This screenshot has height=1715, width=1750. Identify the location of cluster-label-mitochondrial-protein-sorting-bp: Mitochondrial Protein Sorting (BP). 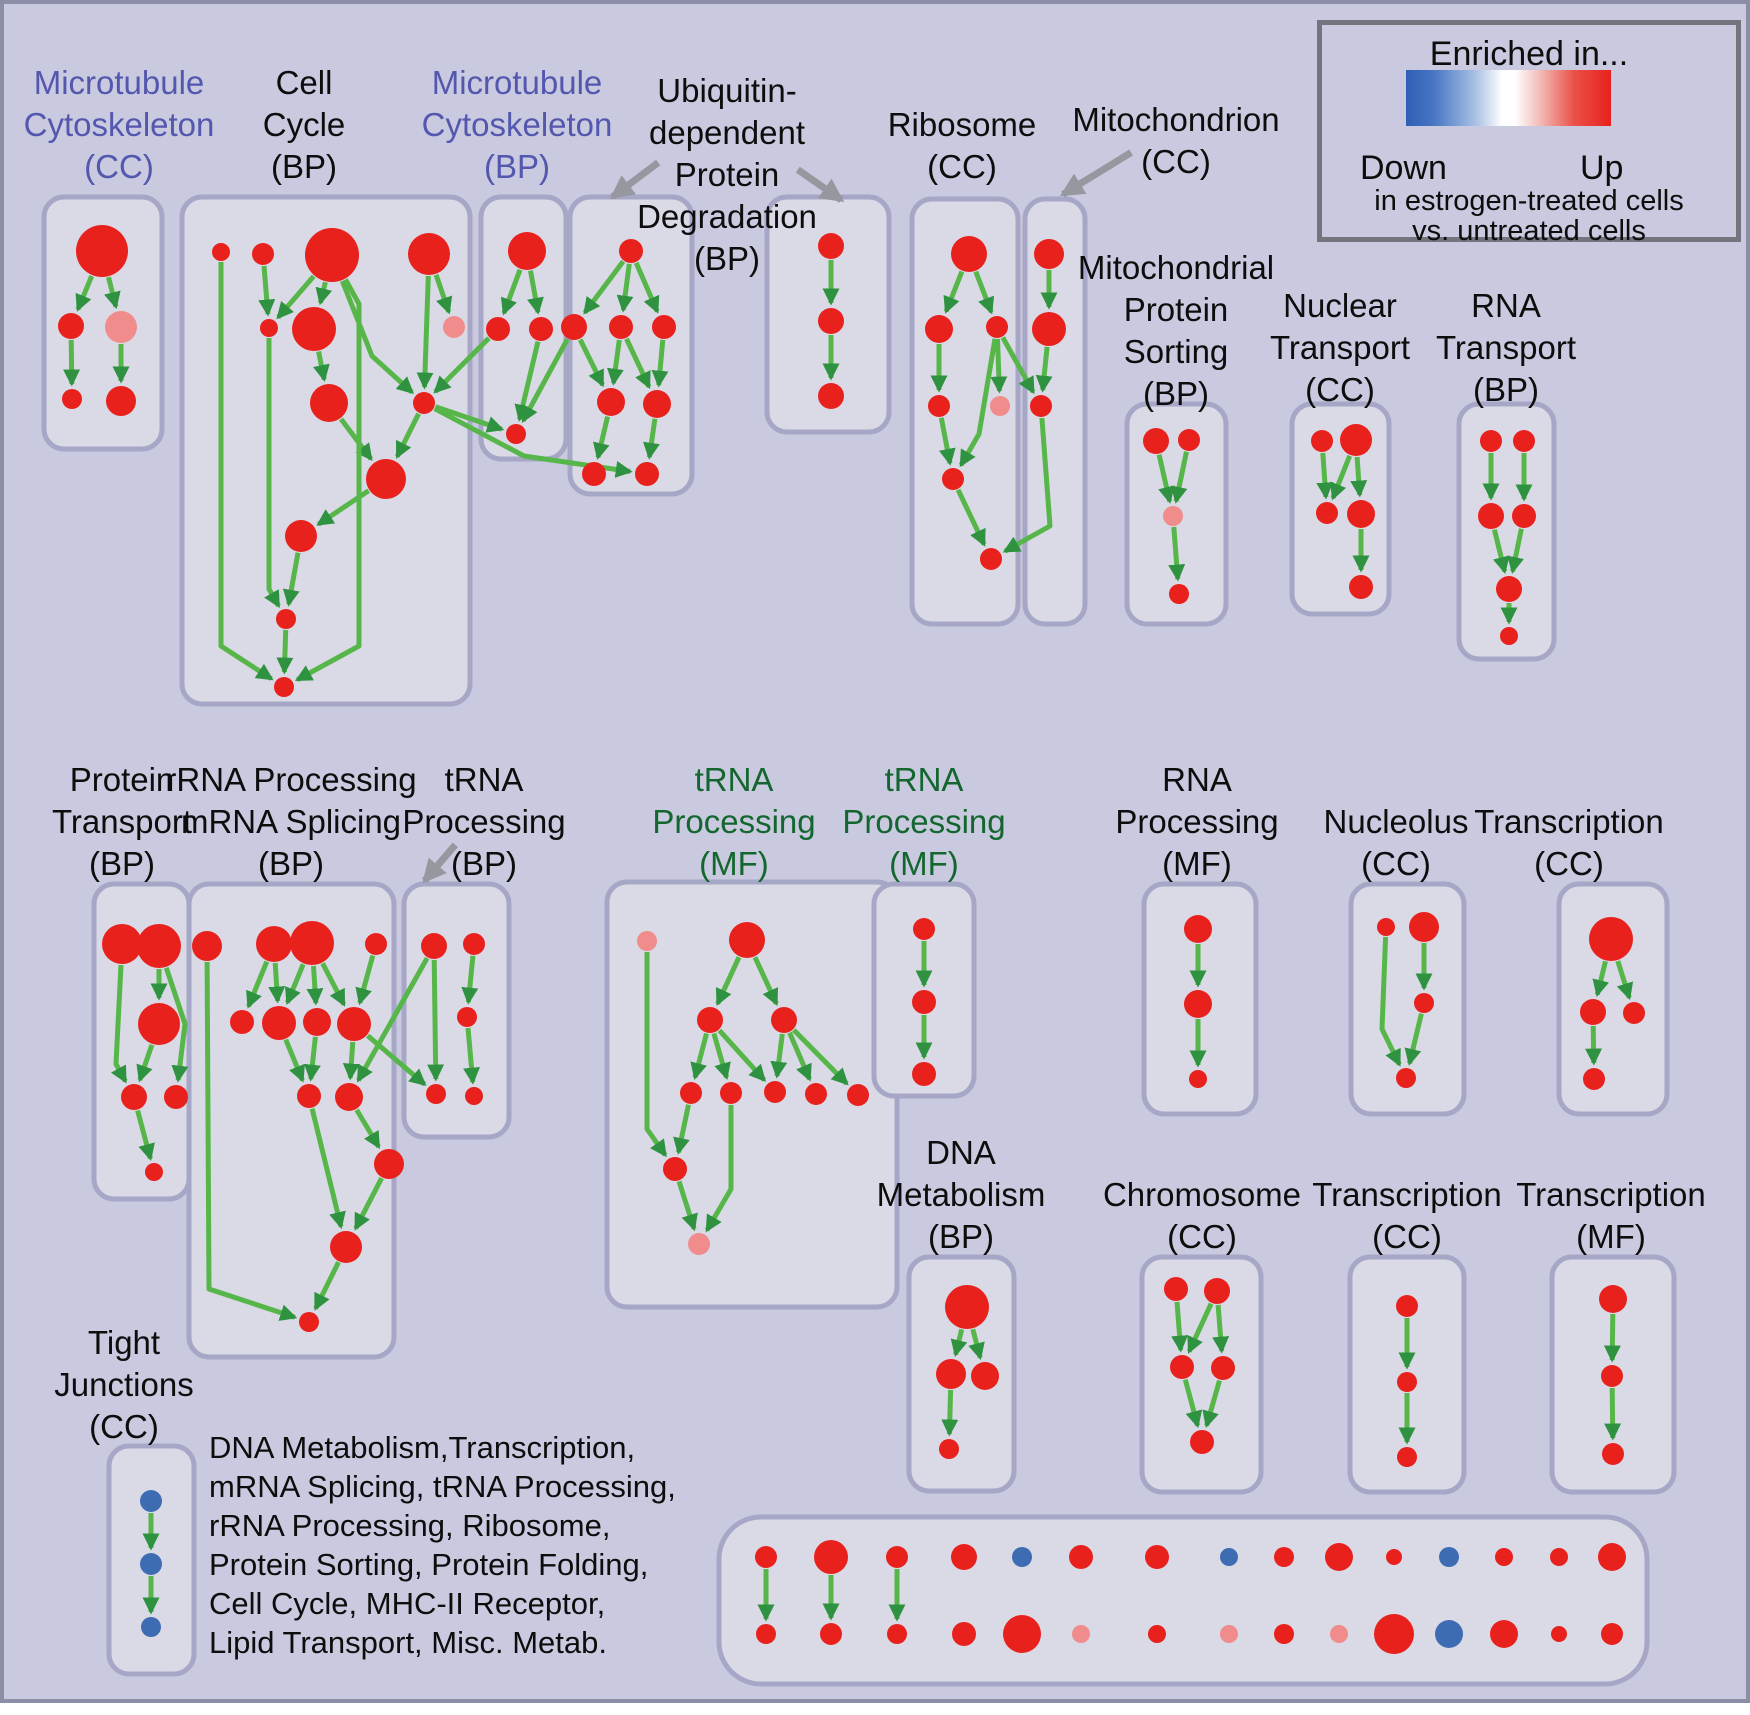
(1176, 330).